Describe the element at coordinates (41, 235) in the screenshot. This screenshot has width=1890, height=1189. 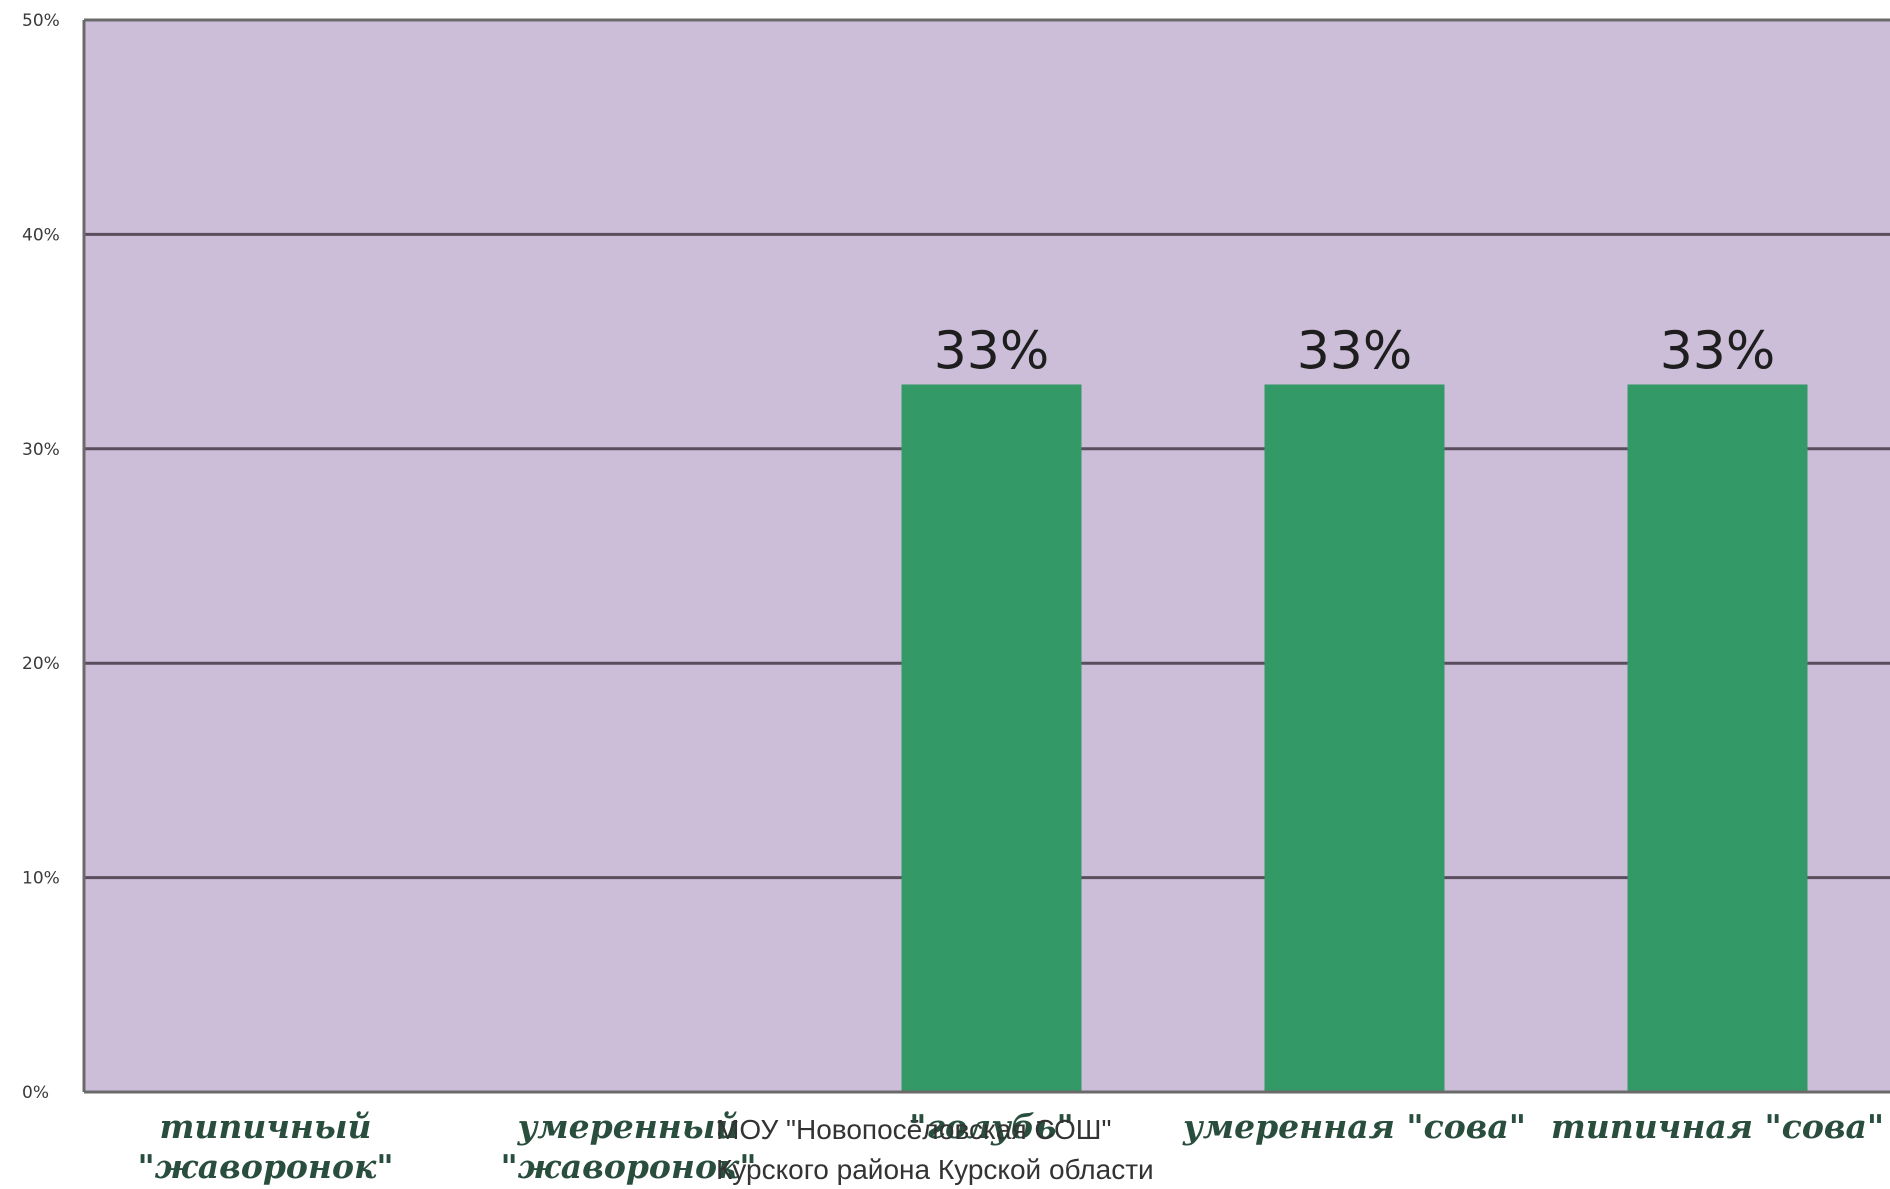
I see `y-tick-label: 40%` at that location.